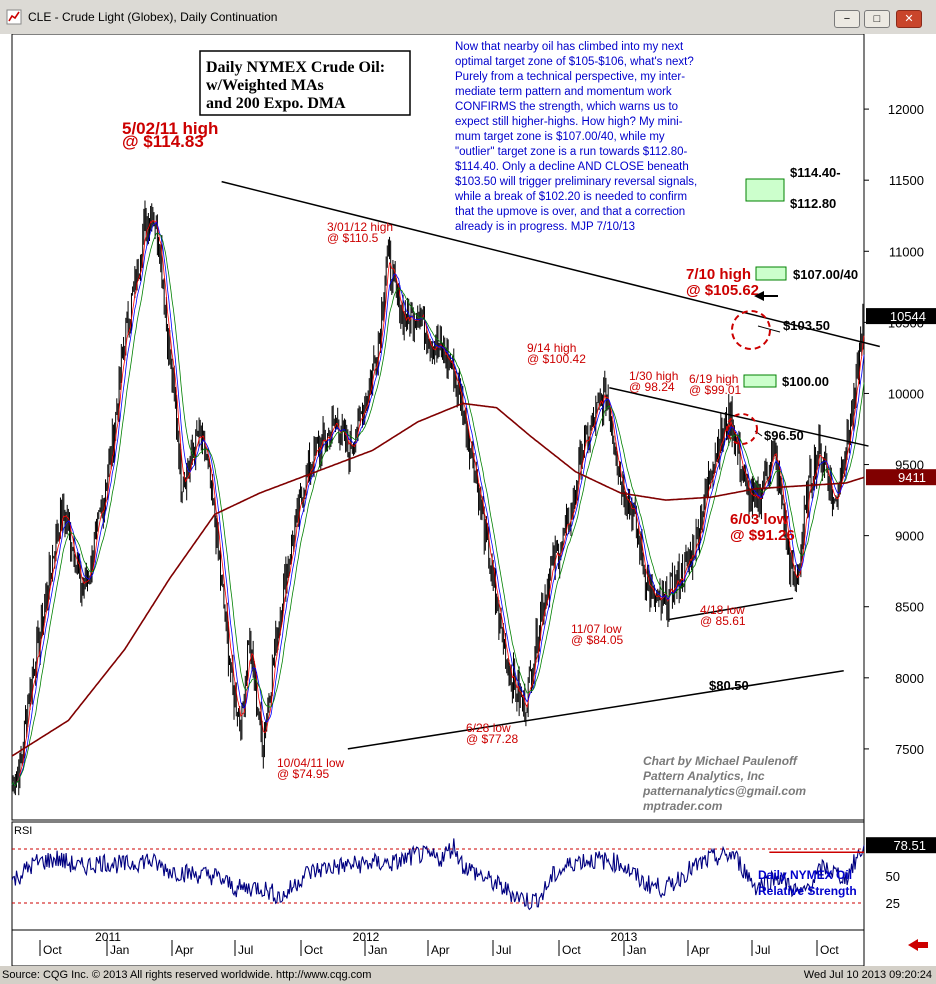 The height and width of the screenshot is (984, 936). Describe the element at coordinates (170, 128) in the screenshot. I see `annotation-label: 5/02/11 high` at that location.